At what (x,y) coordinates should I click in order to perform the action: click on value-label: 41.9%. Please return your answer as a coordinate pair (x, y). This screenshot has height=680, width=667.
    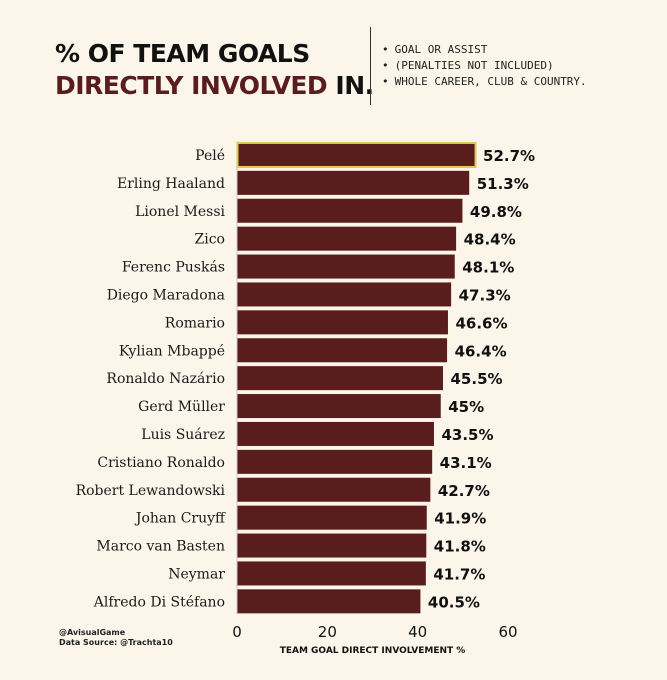
    Looking at the image, I should click on (460, 519).